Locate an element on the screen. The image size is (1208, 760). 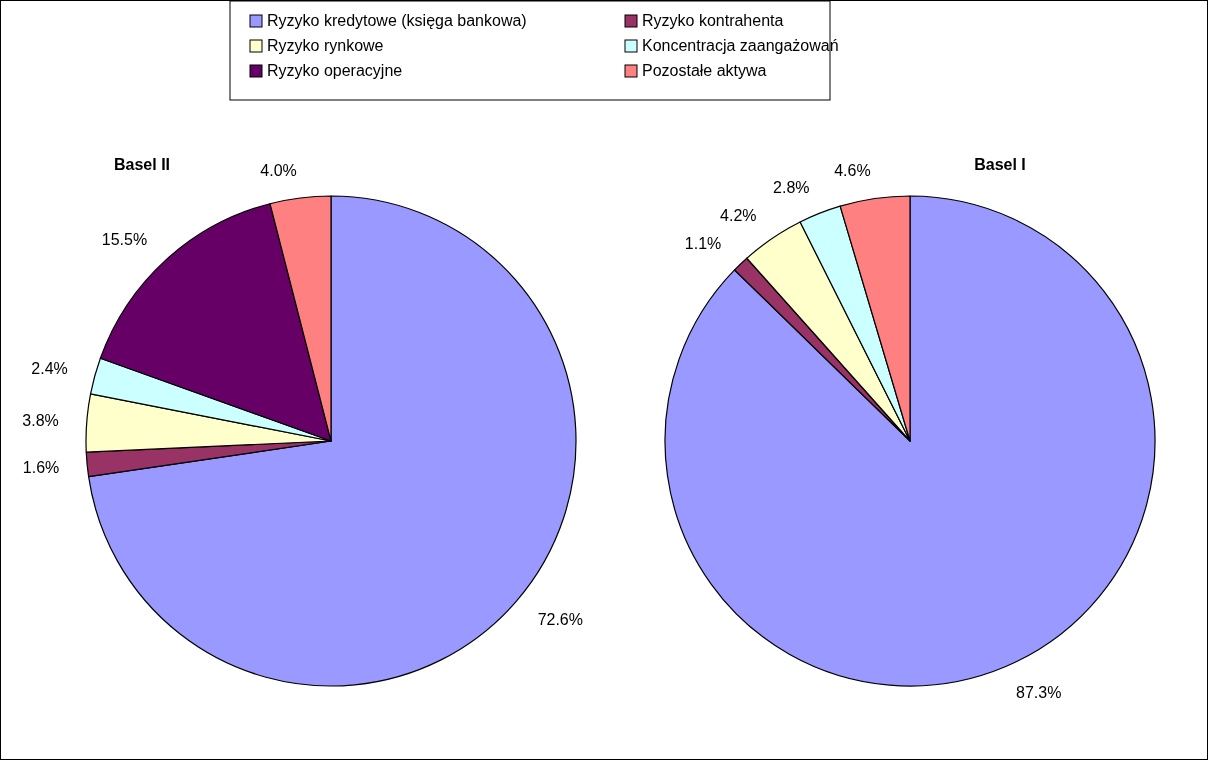
data-label: 4.2% is located at coordinates (738, 215).